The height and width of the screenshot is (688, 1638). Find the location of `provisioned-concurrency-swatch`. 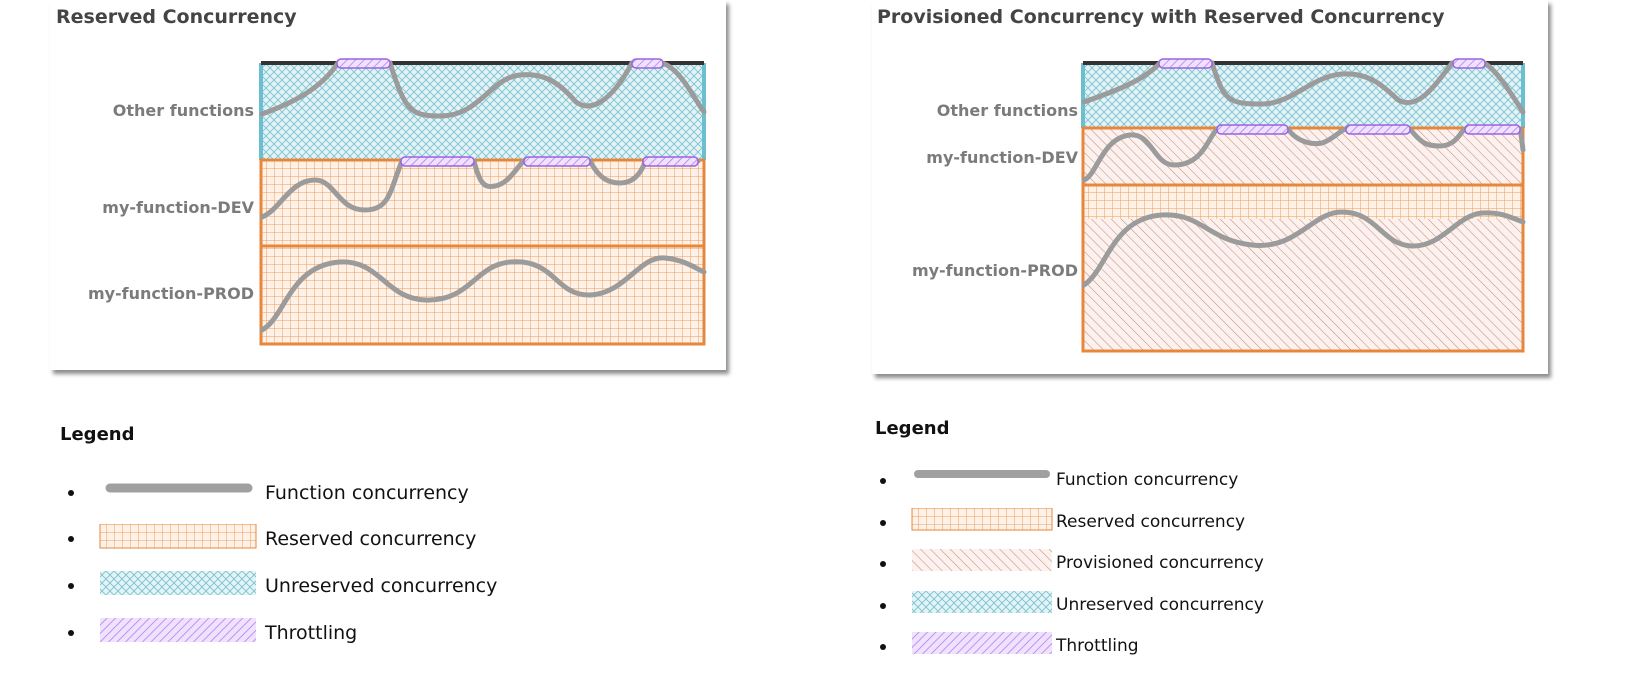

provisioned-concurrency-swatch is located at coordinates (982, 560).